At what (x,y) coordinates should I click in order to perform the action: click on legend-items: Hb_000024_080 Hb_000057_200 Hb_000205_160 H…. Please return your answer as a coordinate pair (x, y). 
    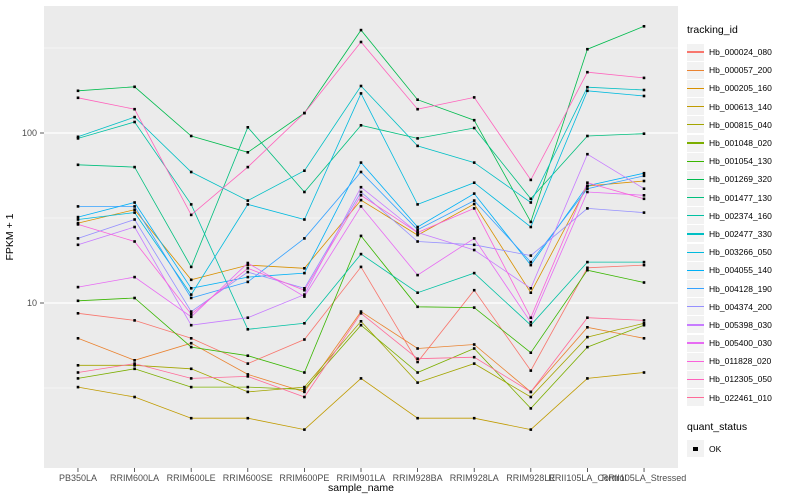
    Looking at the image, I should click on (743, 225).